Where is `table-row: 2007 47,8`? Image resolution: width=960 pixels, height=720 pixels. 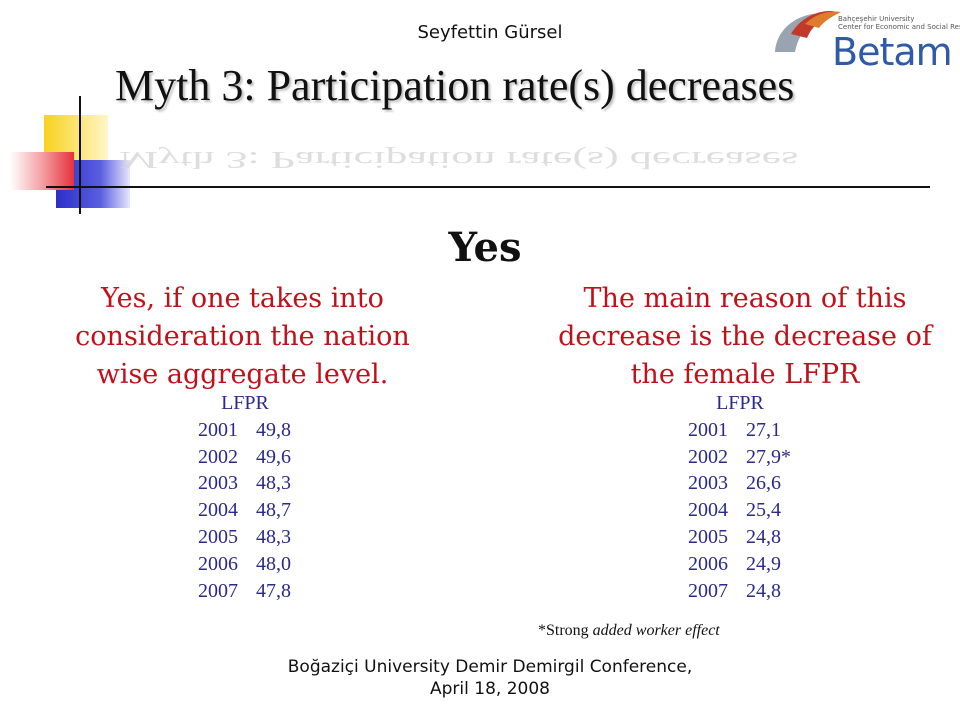
table-row: 2007 47,8 is located at coordinates (244, 590).